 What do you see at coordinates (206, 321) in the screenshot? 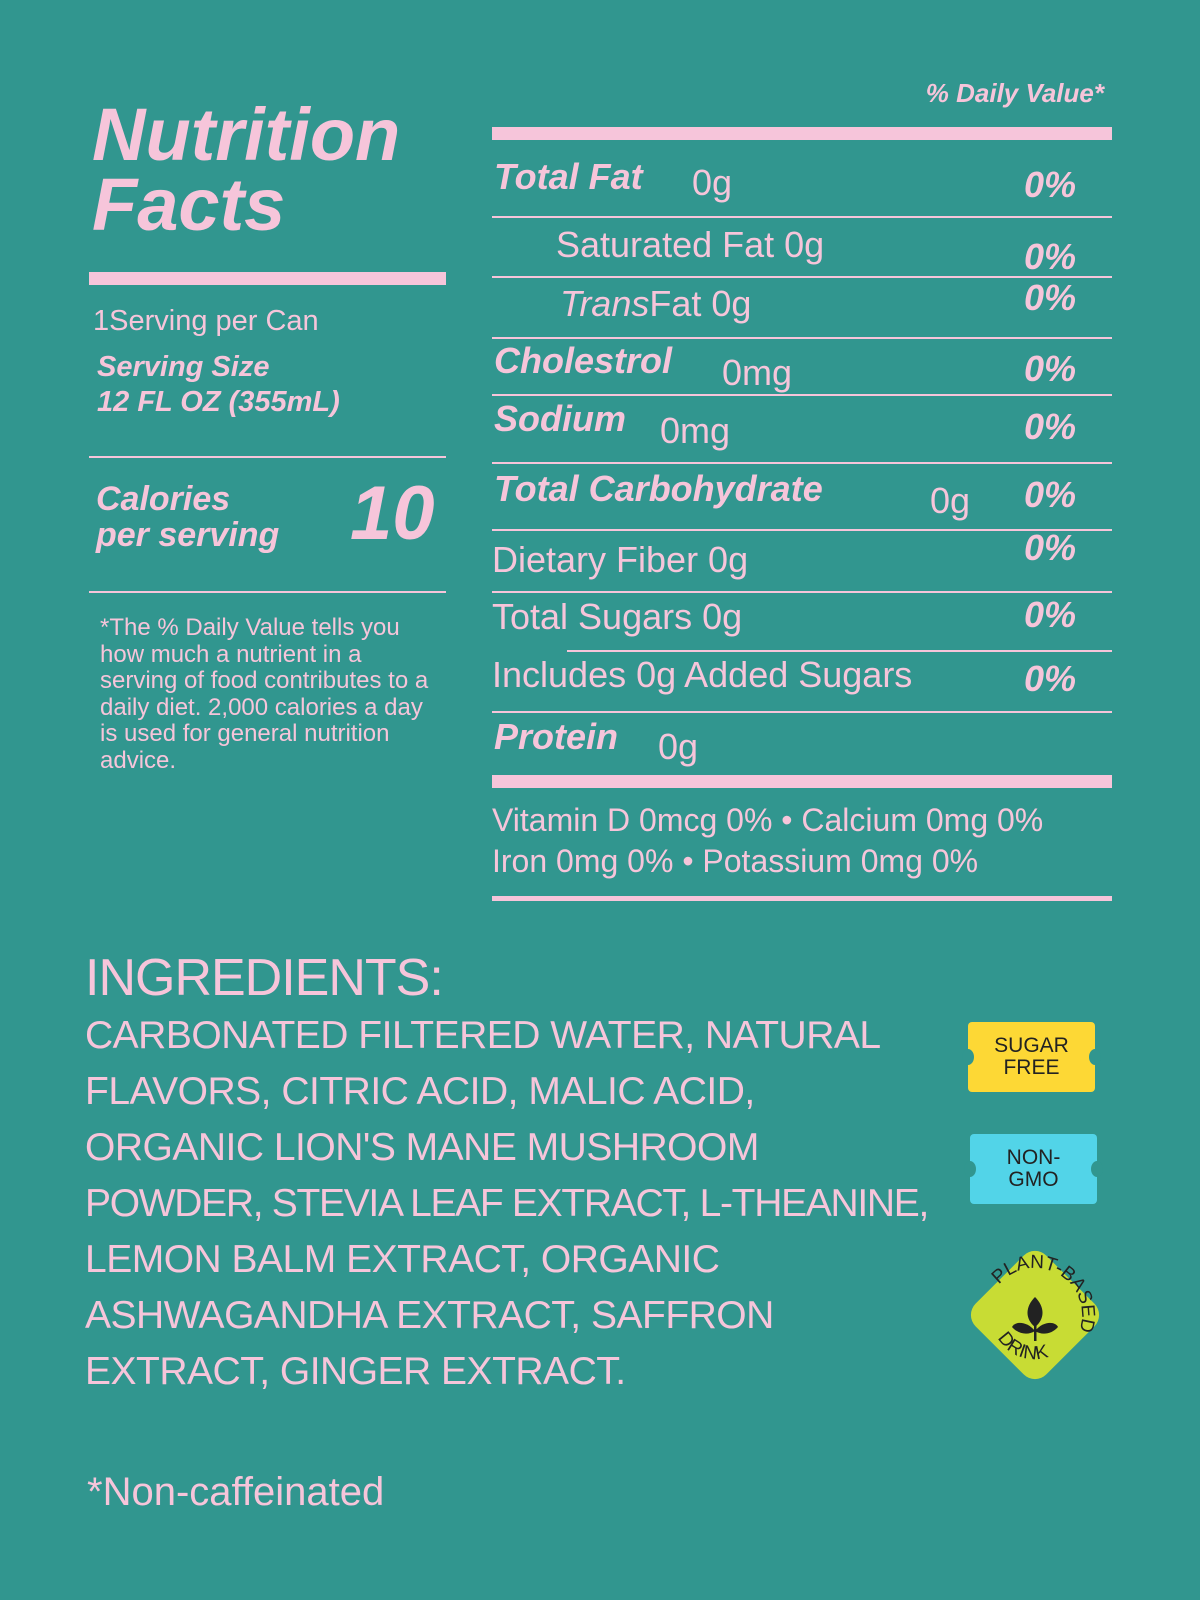
I see `servings: 1Serving per Can` at bounding box center [206, 321].